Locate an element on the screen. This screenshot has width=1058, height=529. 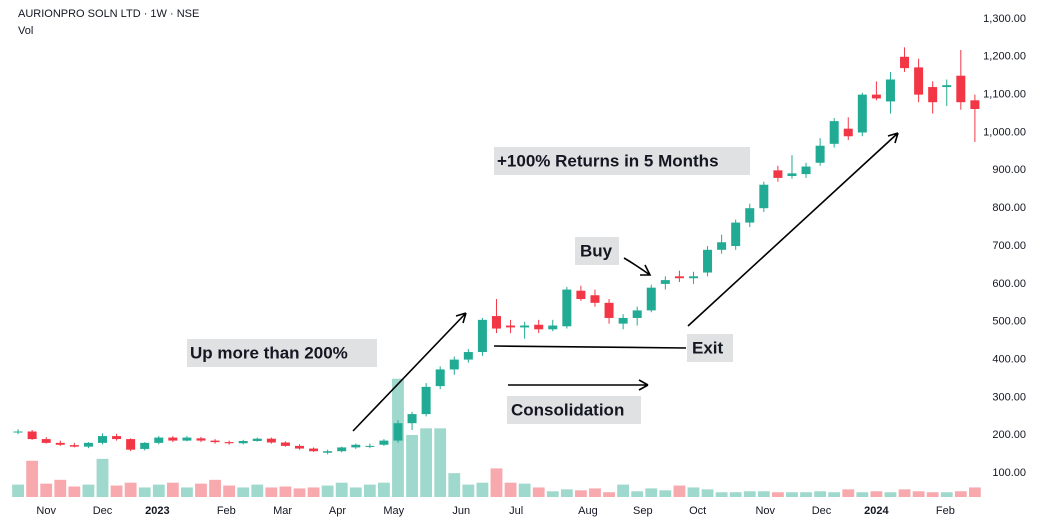
y-tick-label: 1,100.00 is located at coordinates (1004, 95).